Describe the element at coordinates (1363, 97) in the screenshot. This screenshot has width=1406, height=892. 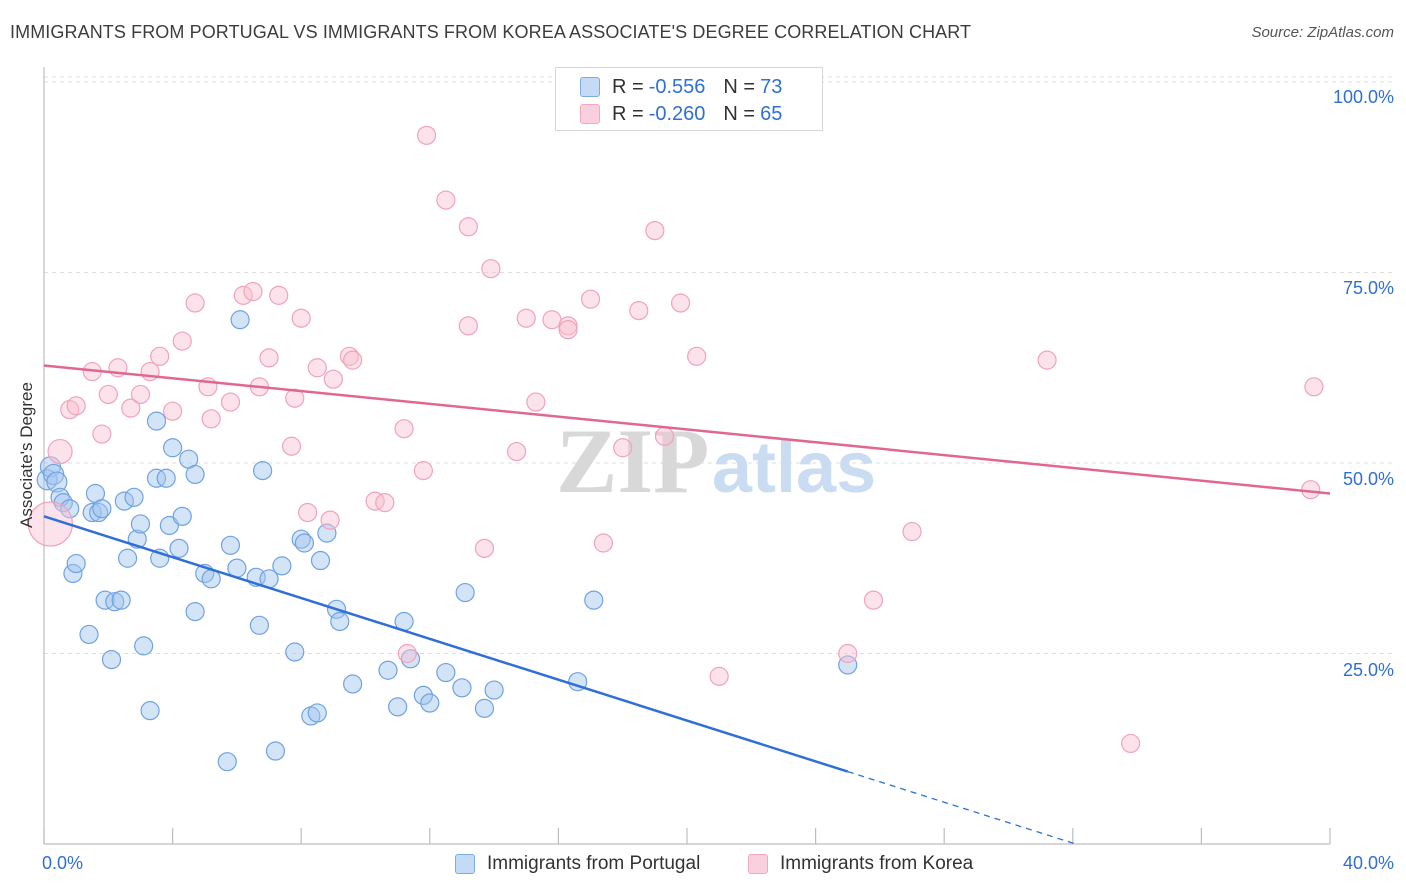
I see `y-tick-label-100: 100.0%` at that location.